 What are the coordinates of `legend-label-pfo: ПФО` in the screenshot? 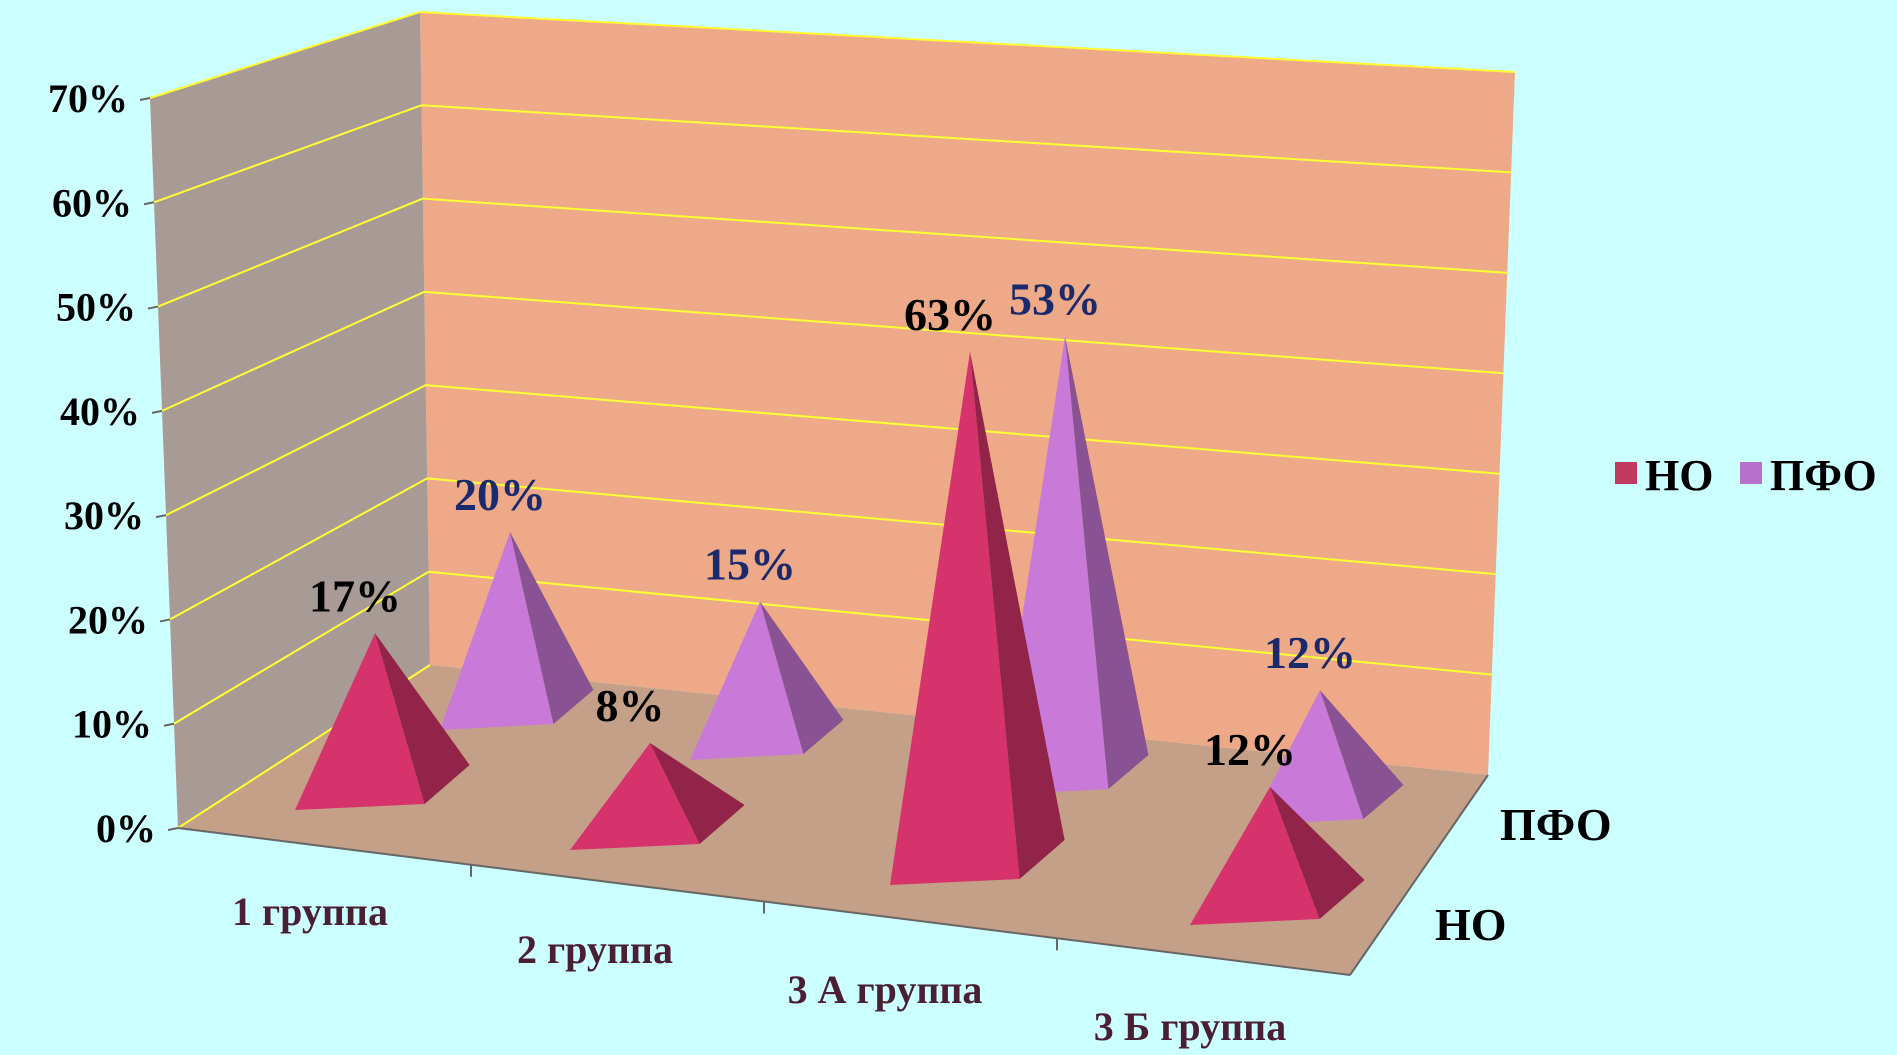 It's located at (1823, 475).